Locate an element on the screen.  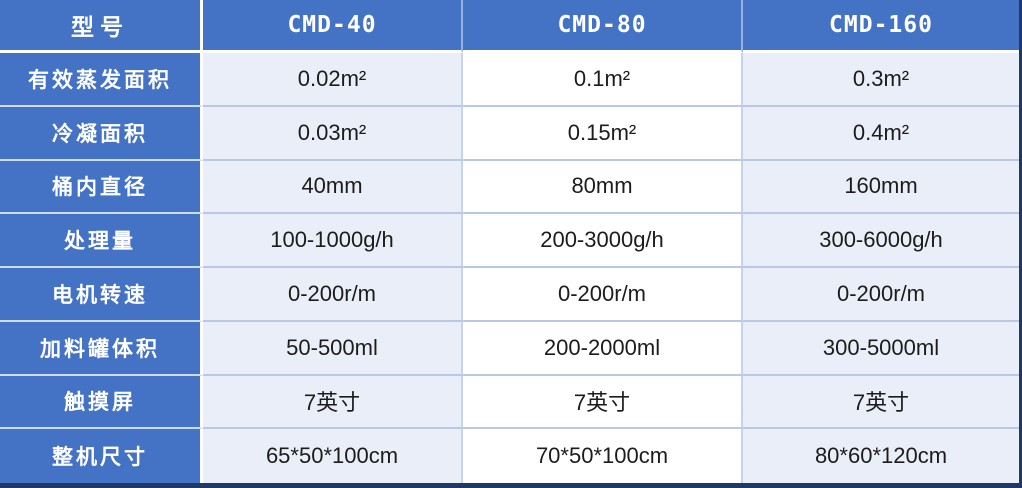
value-cell: 0.02m² is located at coordinates (333, 80).